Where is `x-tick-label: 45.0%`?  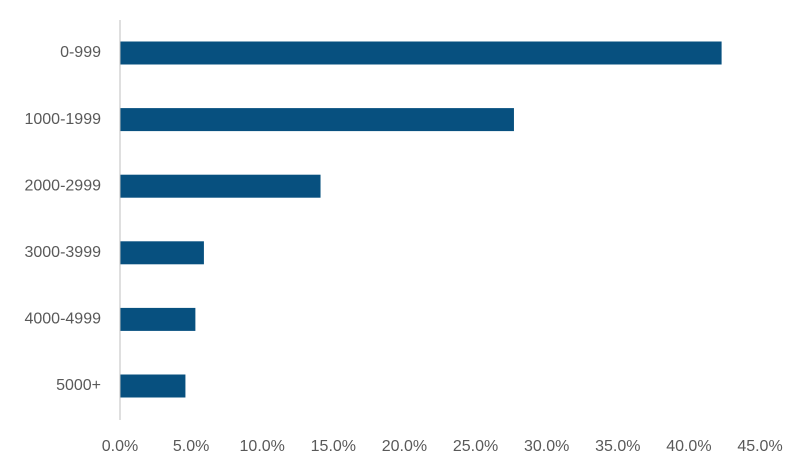
x-tick-label: 45.0% is located at coordinates (759, 446).